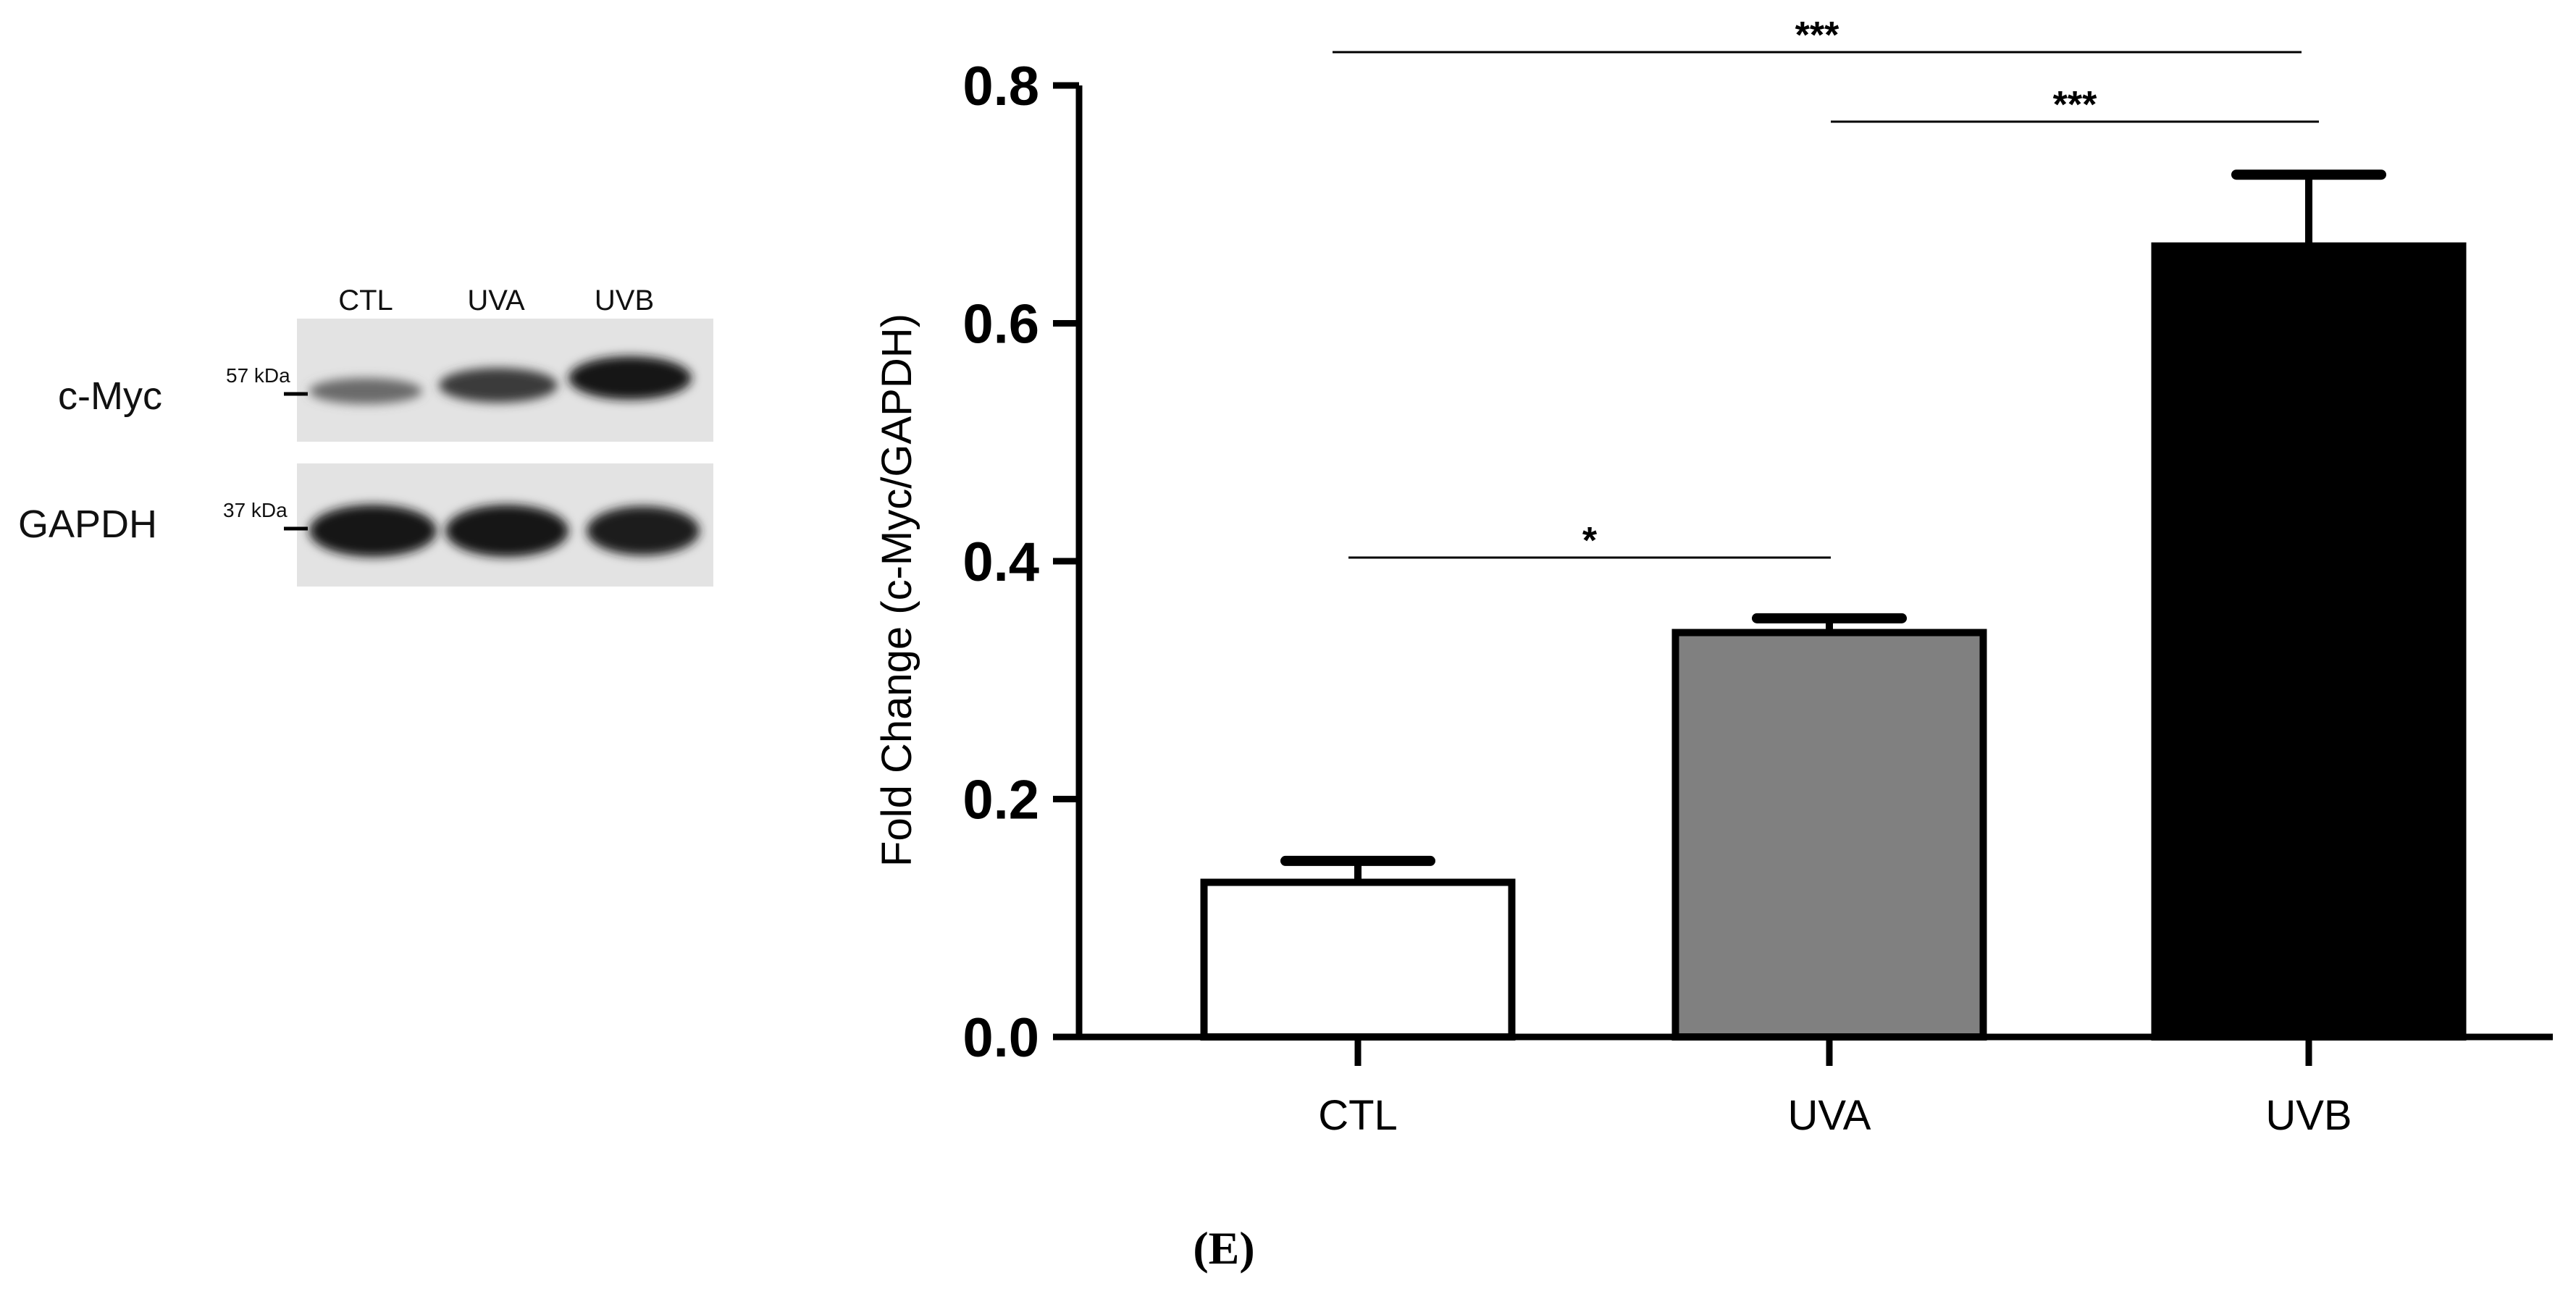 Image resolution: width=2576 pixels, height=1294 pixels. I want to click on x-axis-ticks: CTL UVA UVB, so click(1835, 1088).